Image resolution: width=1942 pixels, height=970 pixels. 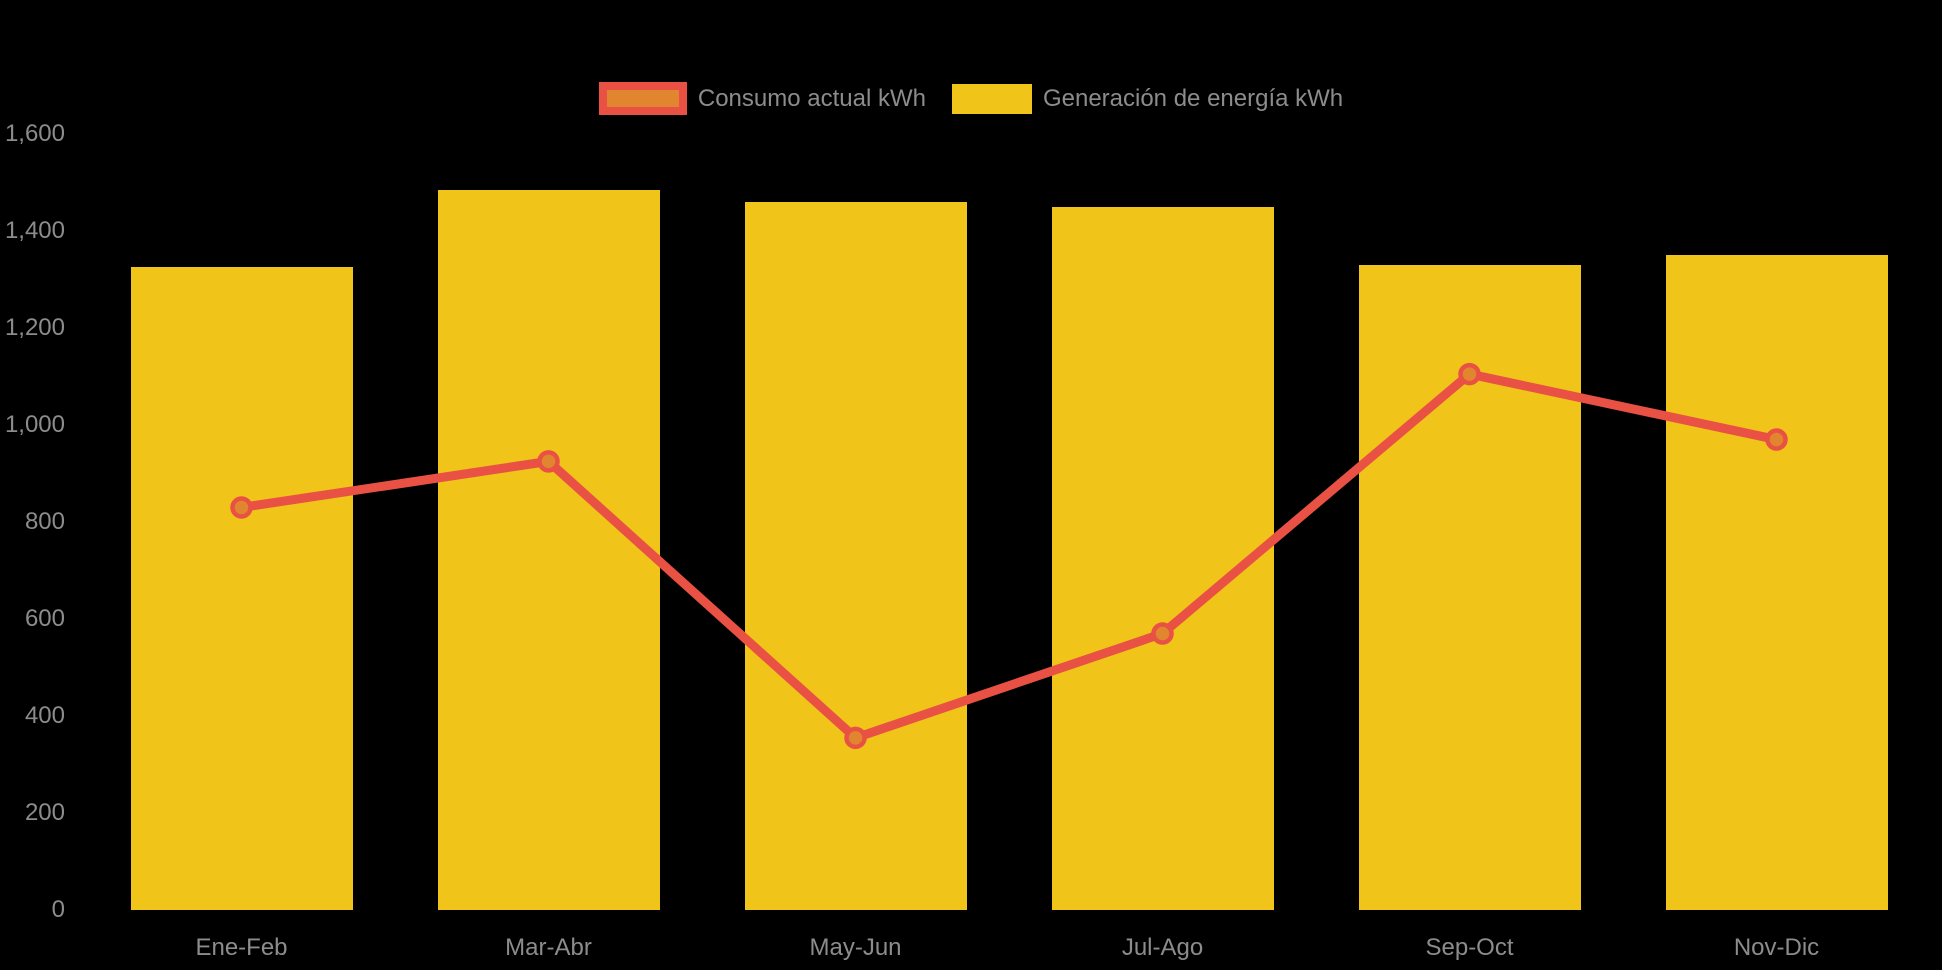 I want to click on y-tick-label: 1,600, so click(x=34, y=133).